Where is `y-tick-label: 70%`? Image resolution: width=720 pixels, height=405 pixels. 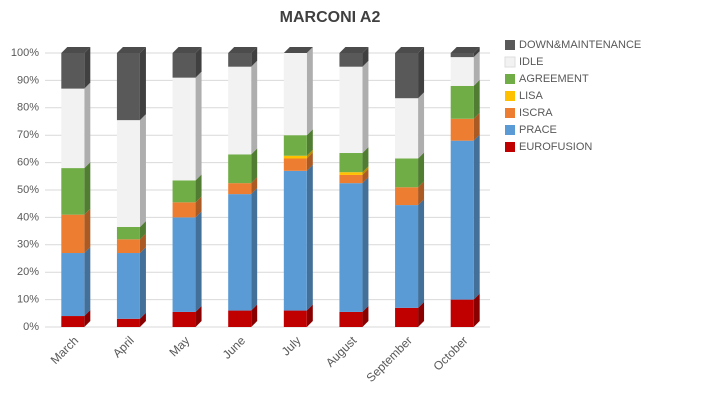
y-tick-label: 70% is located at coordinates (28, 135).